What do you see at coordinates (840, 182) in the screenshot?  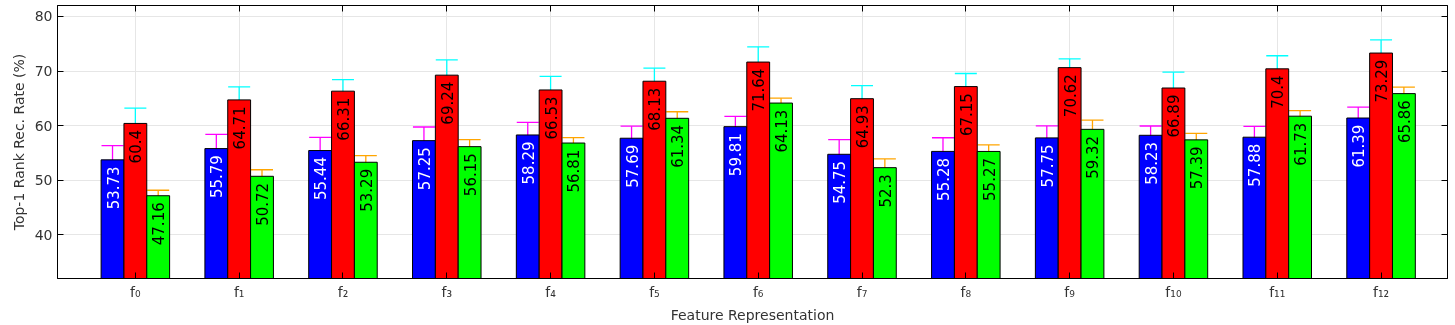 I see `data-label: 54.75` at bounding box center [840, 182].